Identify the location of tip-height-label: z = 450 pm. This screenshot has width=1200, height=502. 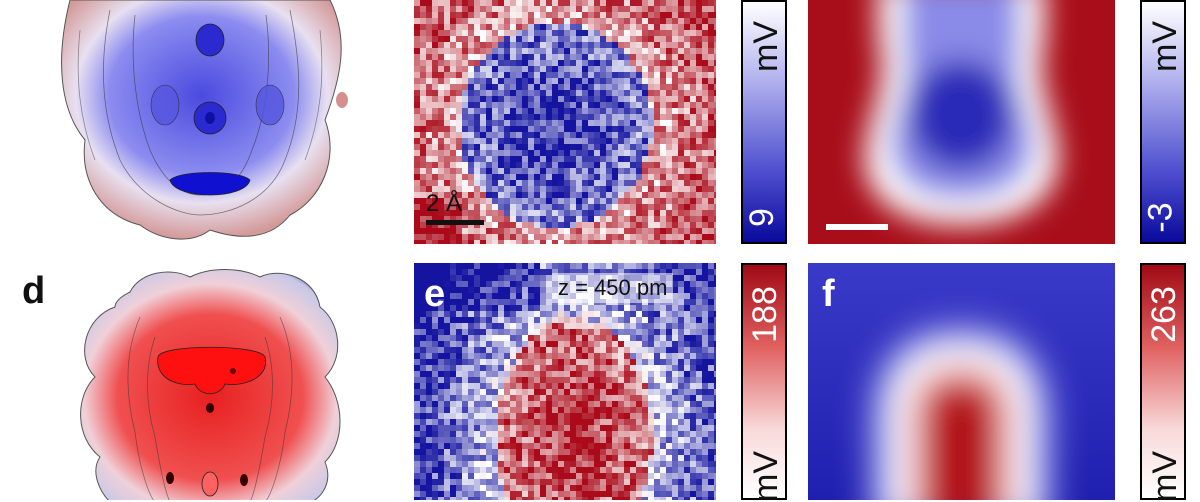
(613, 288).